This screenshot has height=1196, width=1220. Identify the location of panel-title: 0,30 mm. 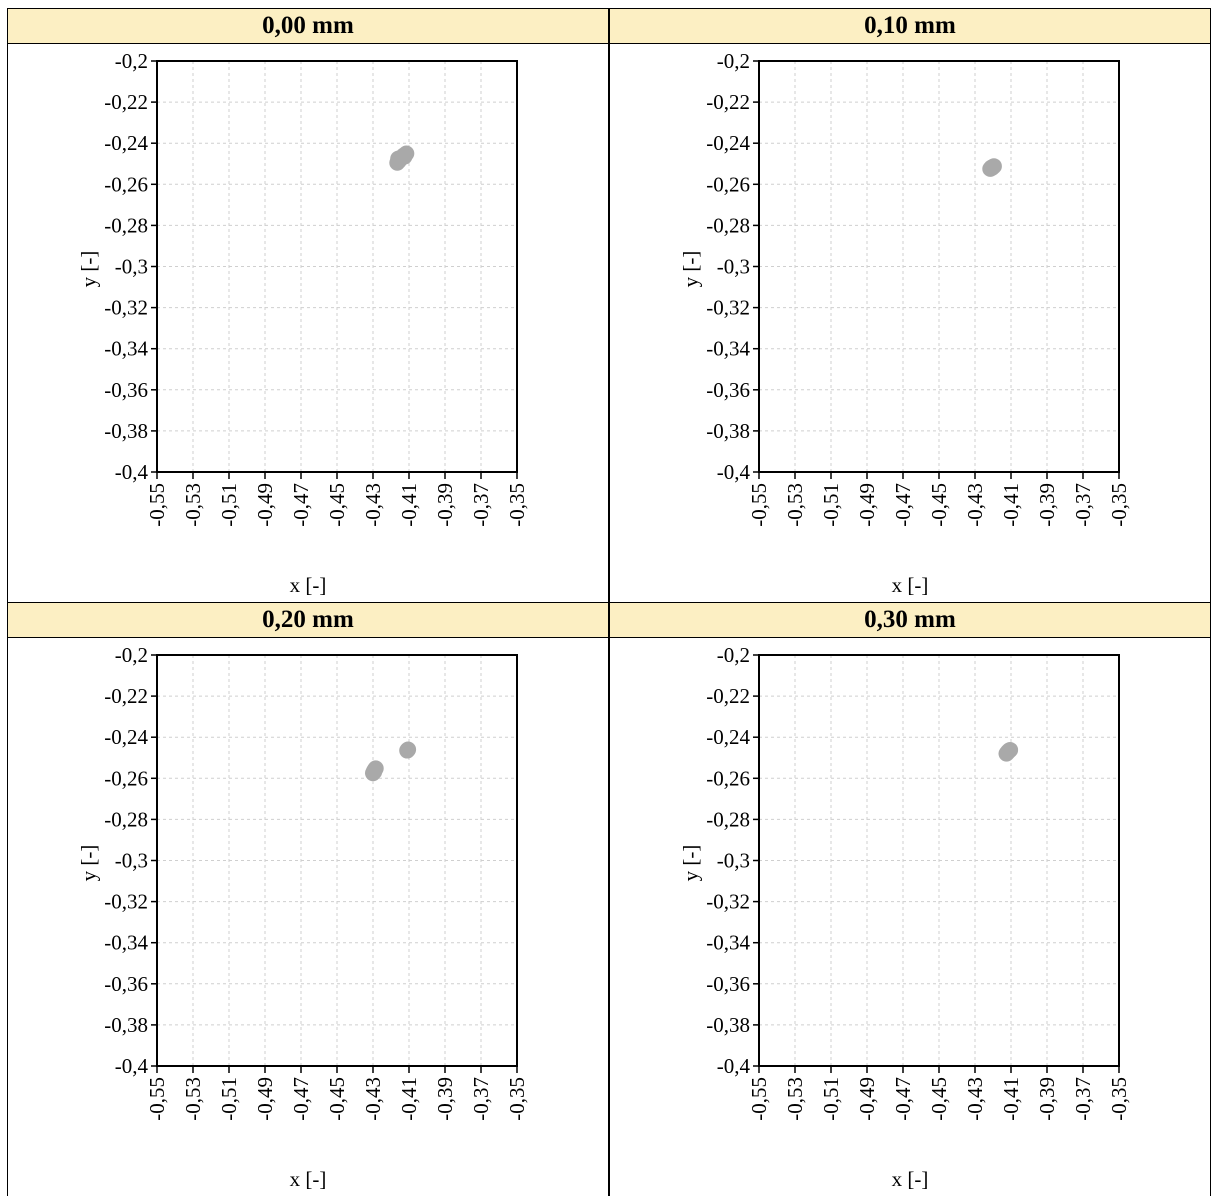
(910, 620).